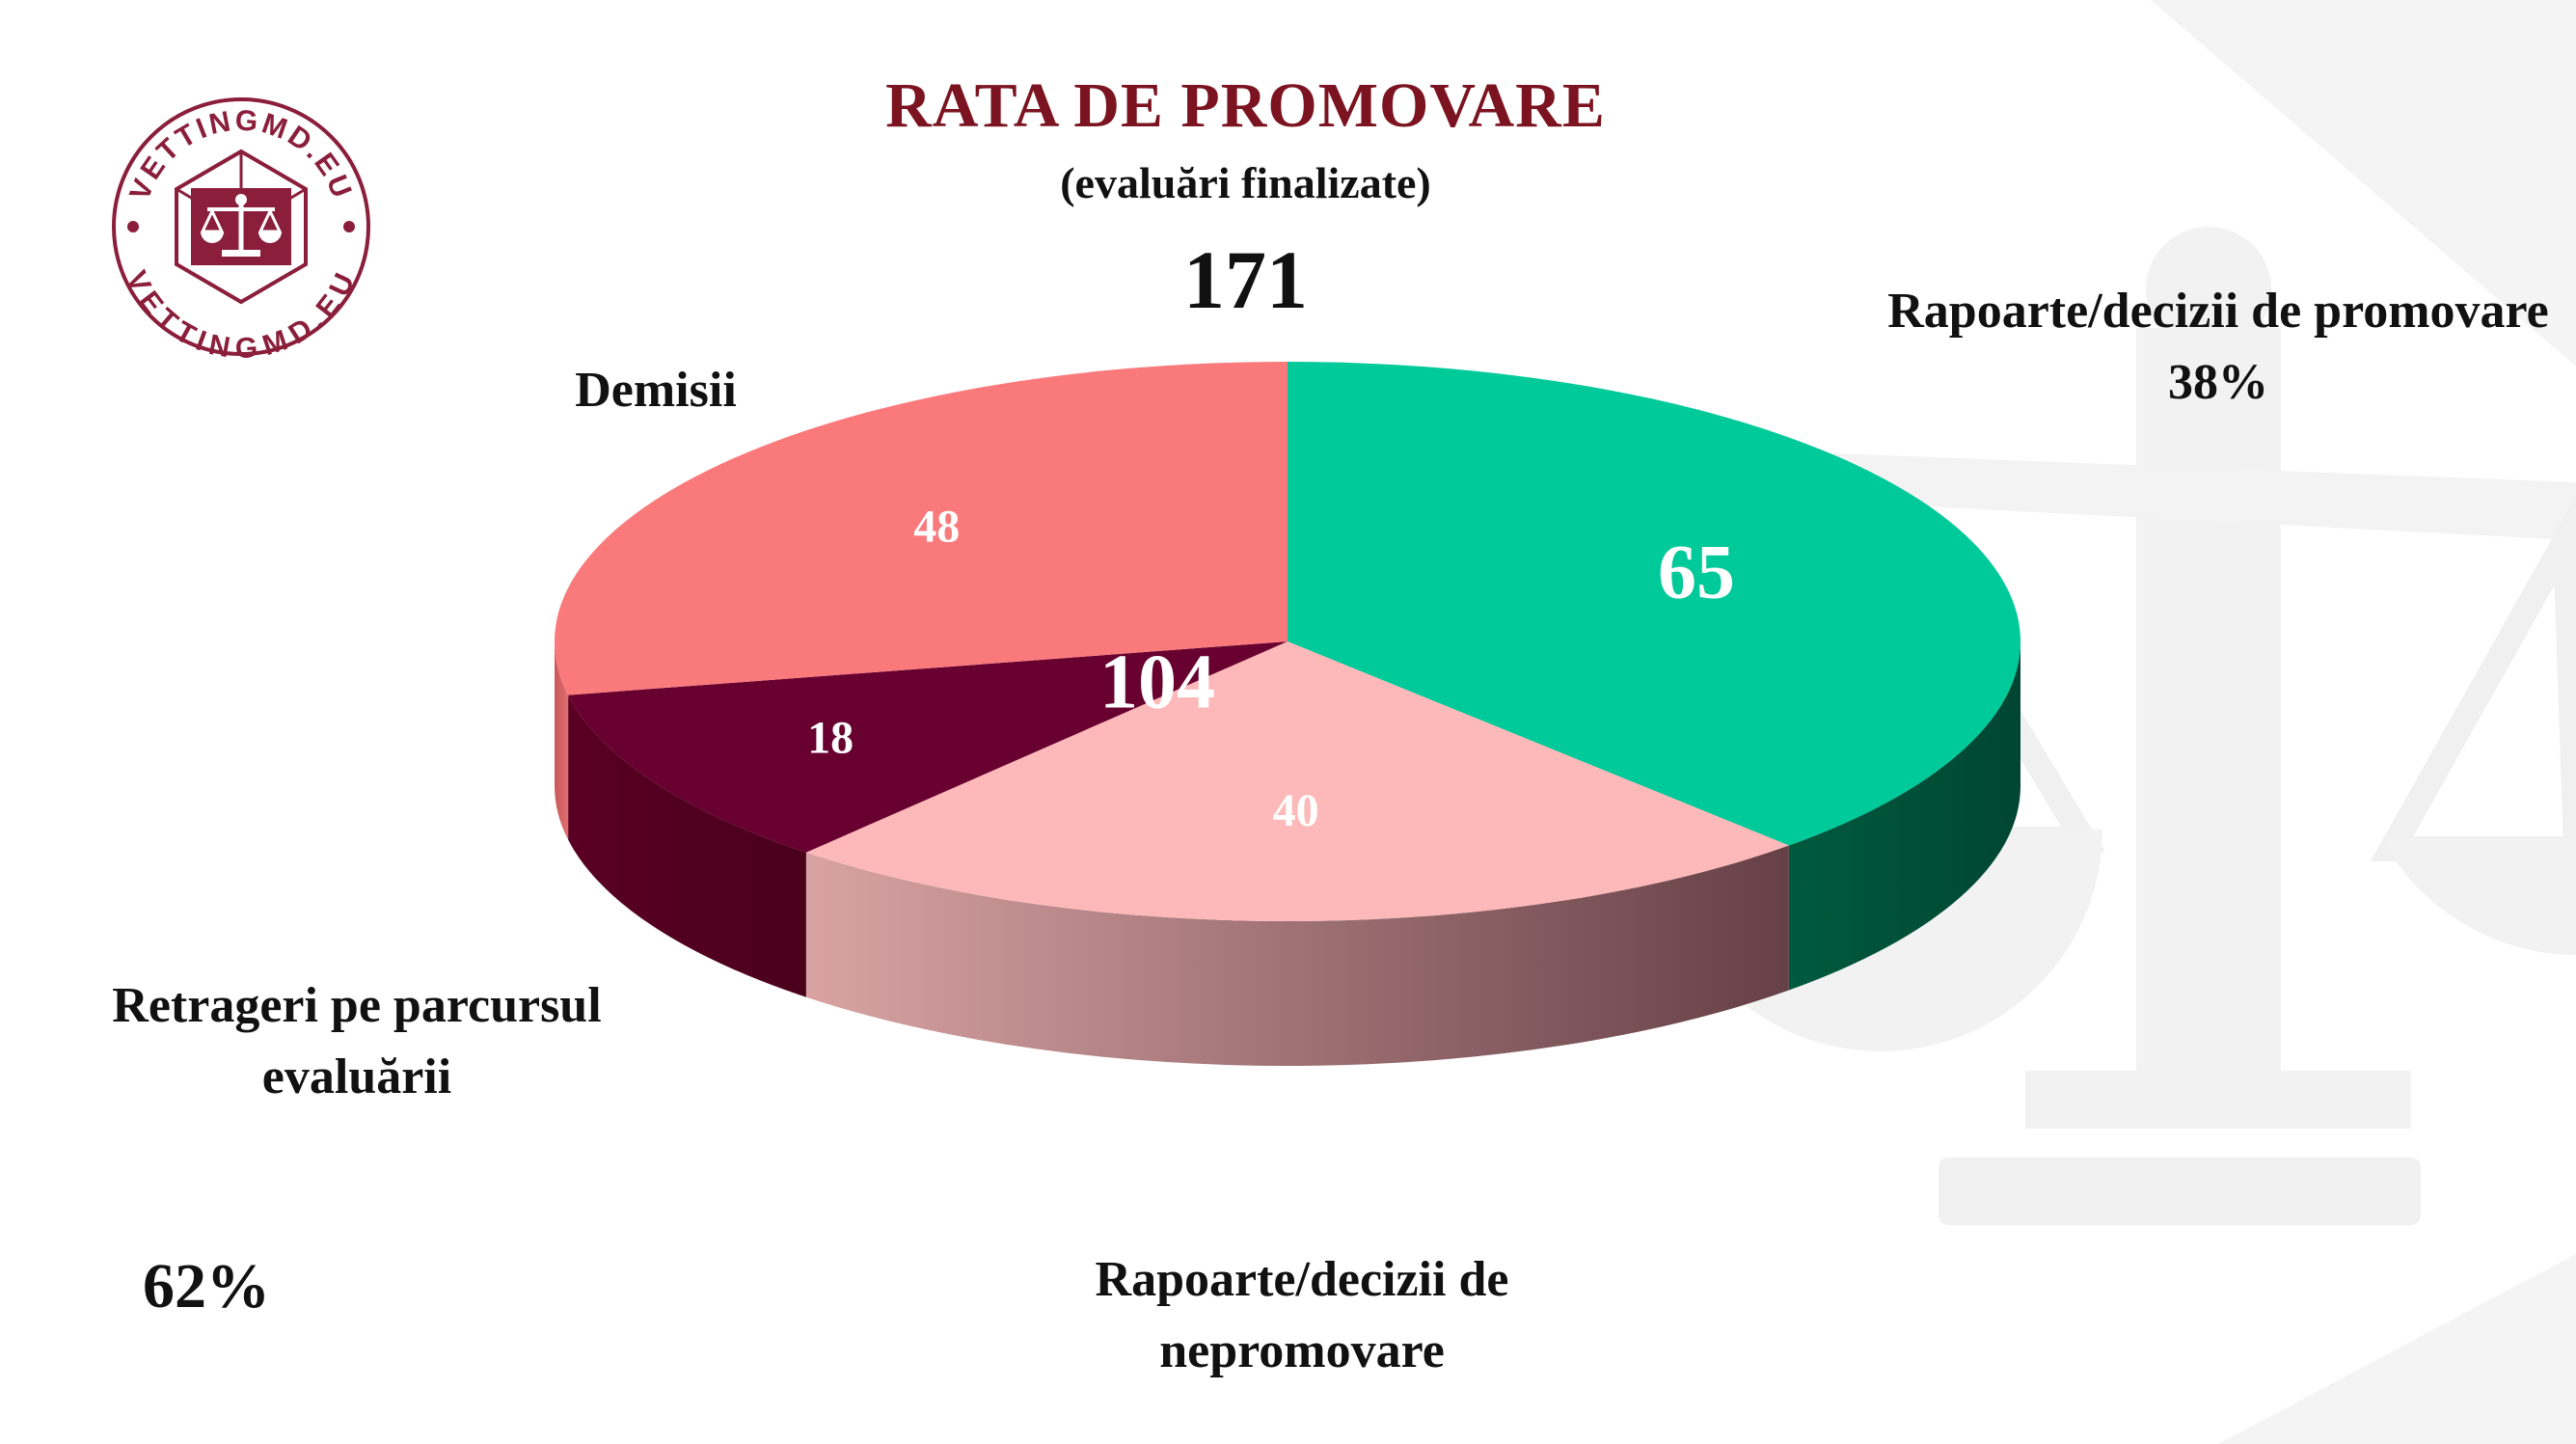  What do you see at coordinates (830, 738) in the screenshot?
I see `slice-value-retrageri: 18` at bounding box center [830, 738].